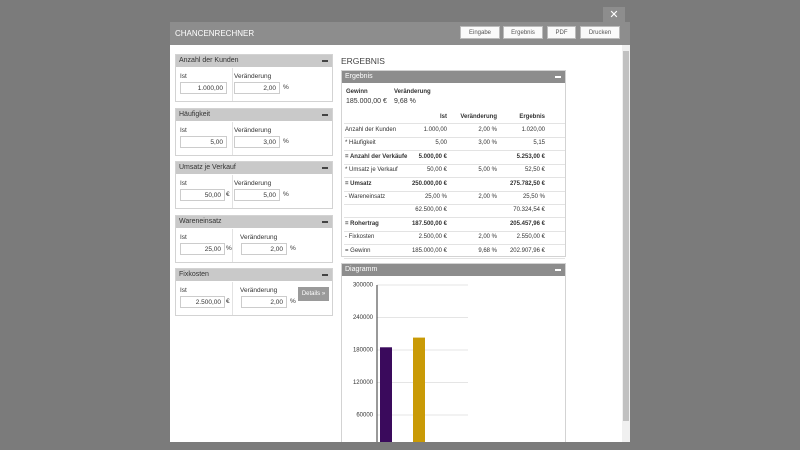 Image resolution: width=800 pixels, height=450 pixels. What do you see at coordinates (534, 170) in the screenshot?
I see `row-value: 52,50 €` at bounding box center [534, 170].